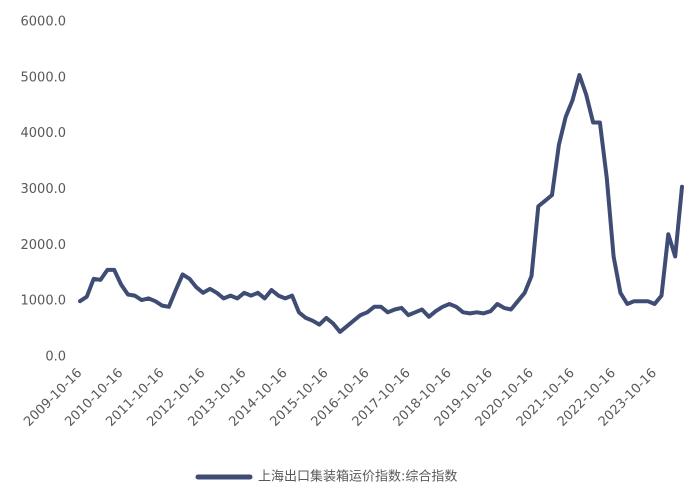 This screenshot has height=500, width=699. I want to click on y-tick-label: 3000.0, so click(44, 189).